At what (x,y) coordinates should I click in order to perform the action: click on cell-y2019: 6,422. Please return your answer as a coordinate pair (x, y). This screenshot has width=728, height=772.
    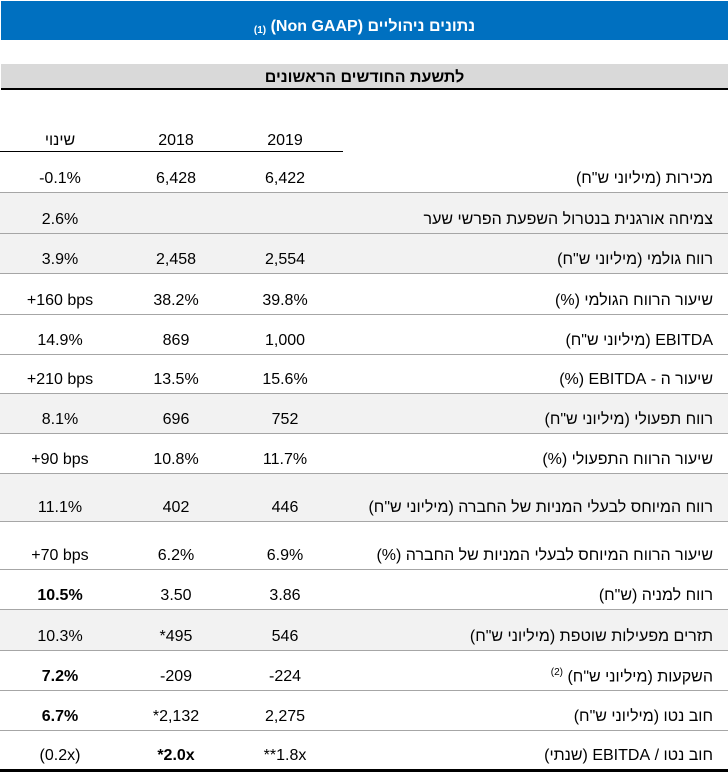
    Looking at the image, I should click on (285, 178).